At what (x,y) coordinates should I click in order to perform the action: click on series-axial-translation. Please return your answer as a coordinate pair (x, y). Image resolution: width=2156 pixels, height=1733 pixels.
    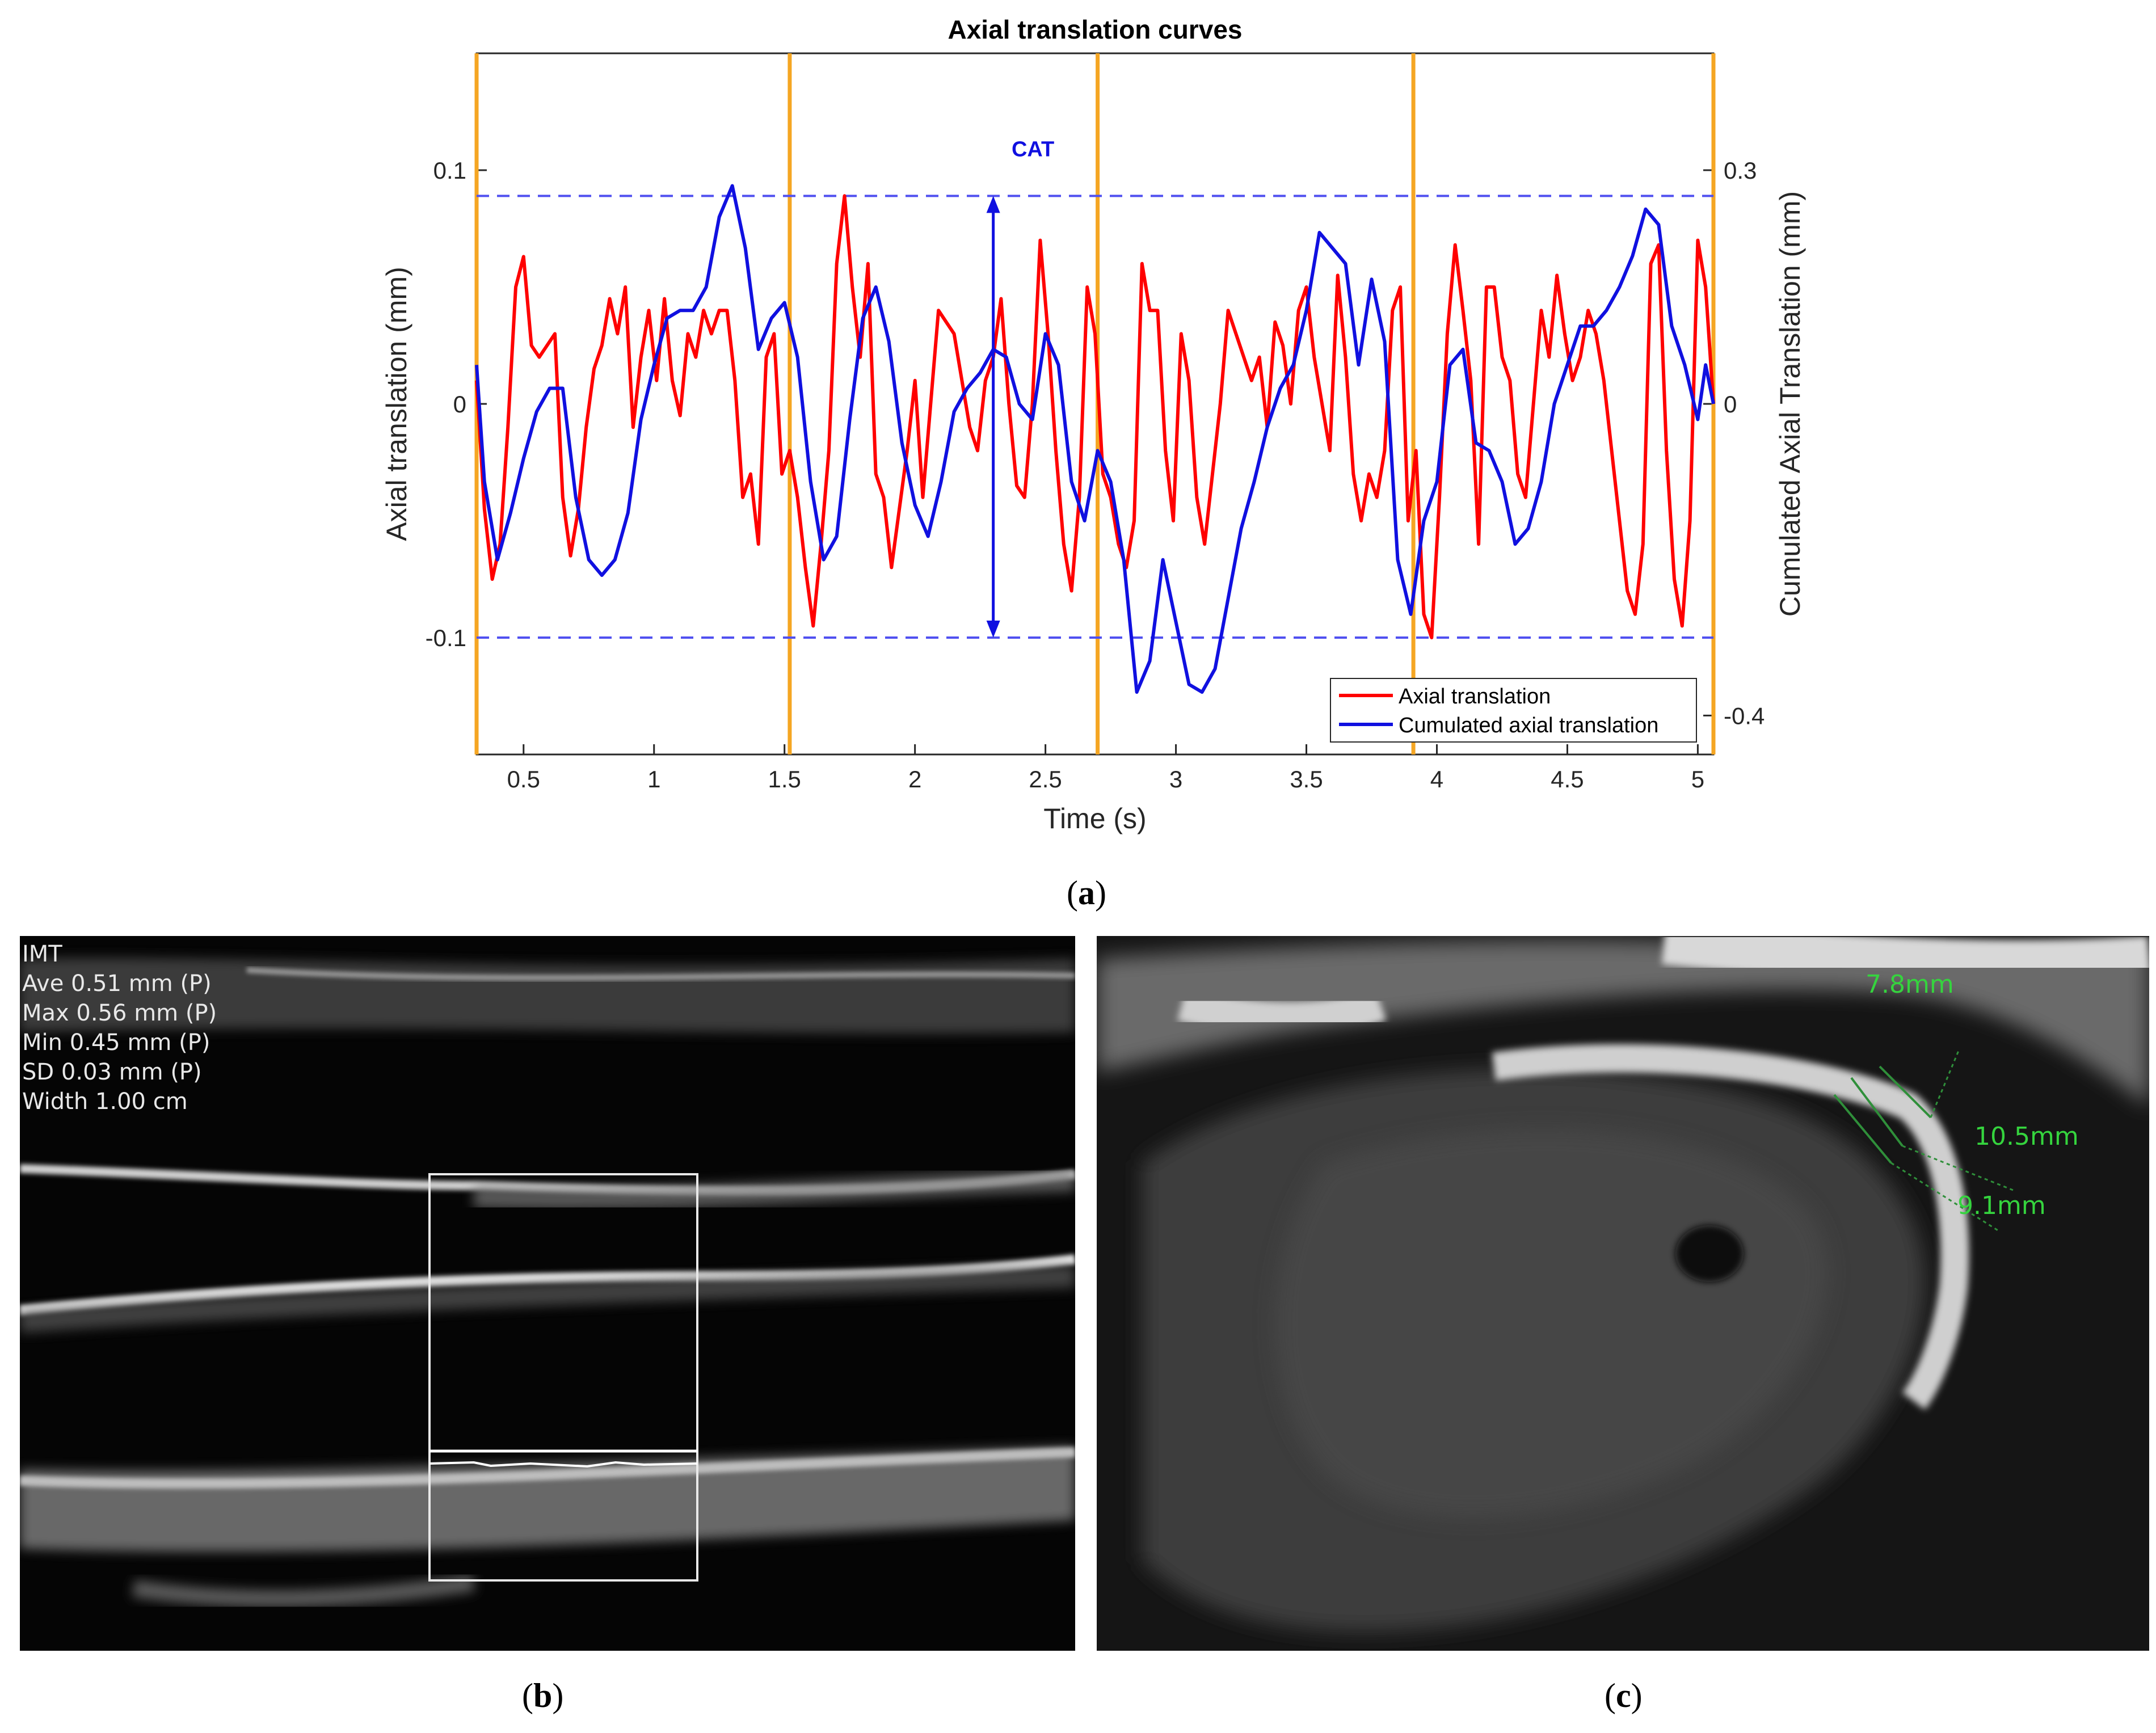
    Looking at the image, I should click on (1095, 416).